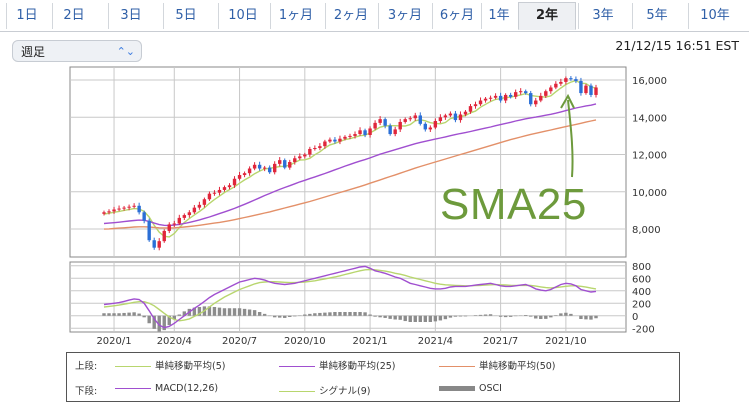 Image resolution: width=749 pixels, height=402 pixels. I want to click on x-tick-label: 2020/4, so click(174, 341).